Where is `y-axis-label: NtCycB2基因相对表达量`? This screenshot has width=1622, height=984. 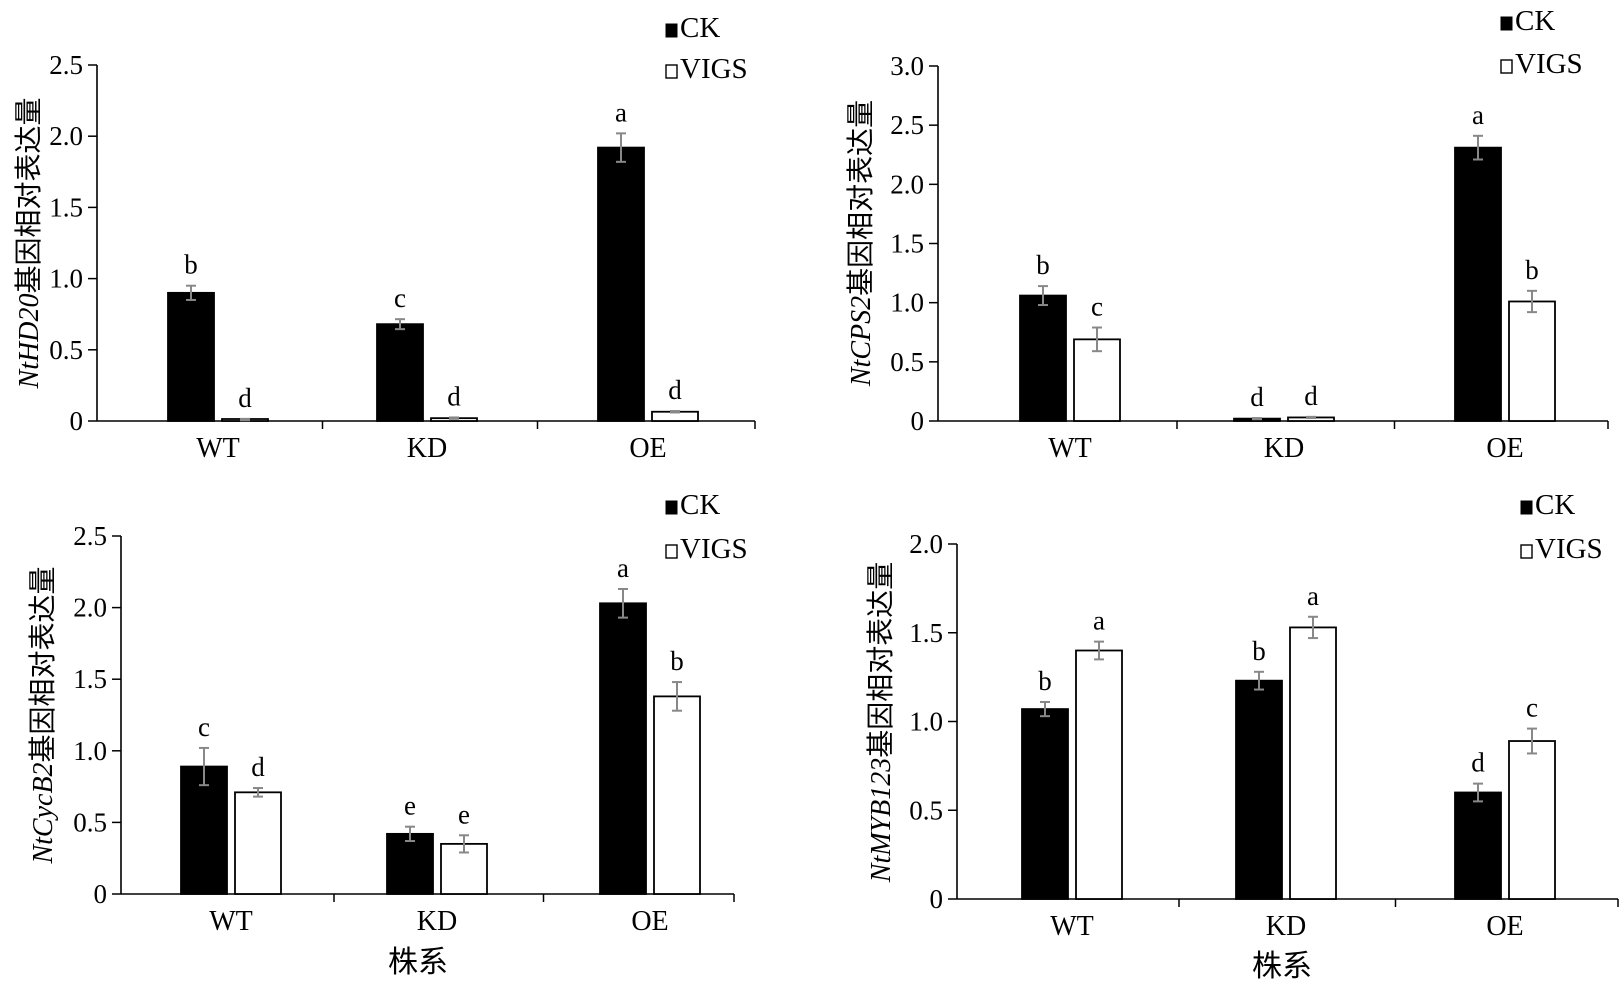 y-axis-label: NtCycB2基因相对表达量 is located at coordinates (43, 715).